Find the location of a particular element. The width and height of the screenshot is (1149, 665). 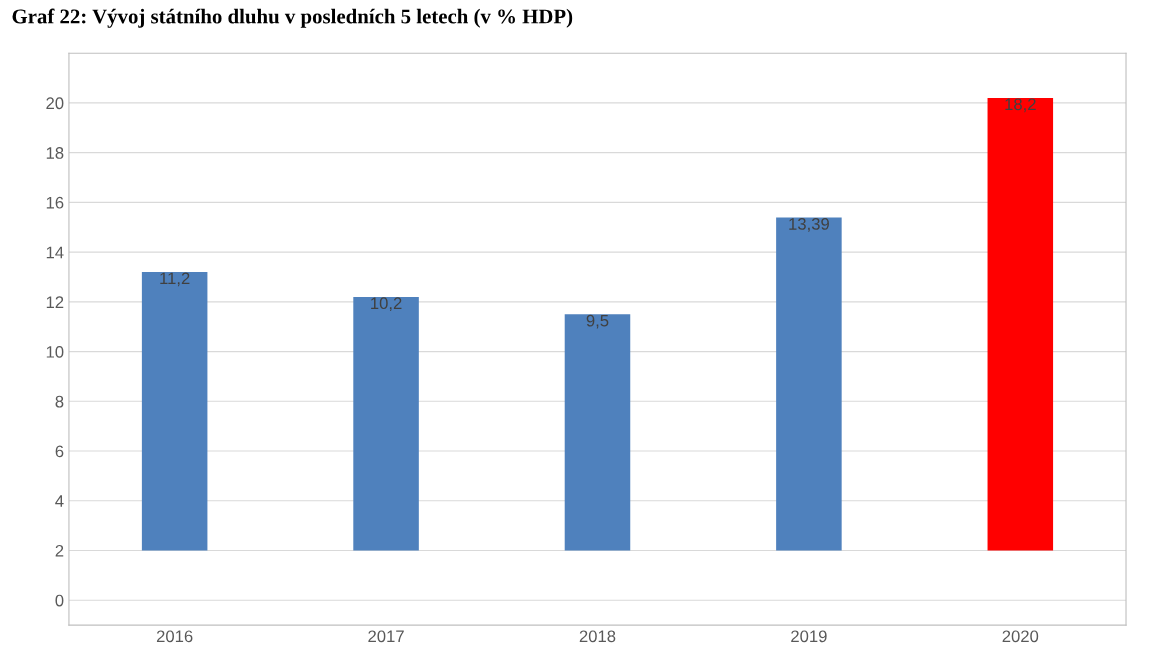

y-tick-label: 4 is located at coordinates (59, 501).